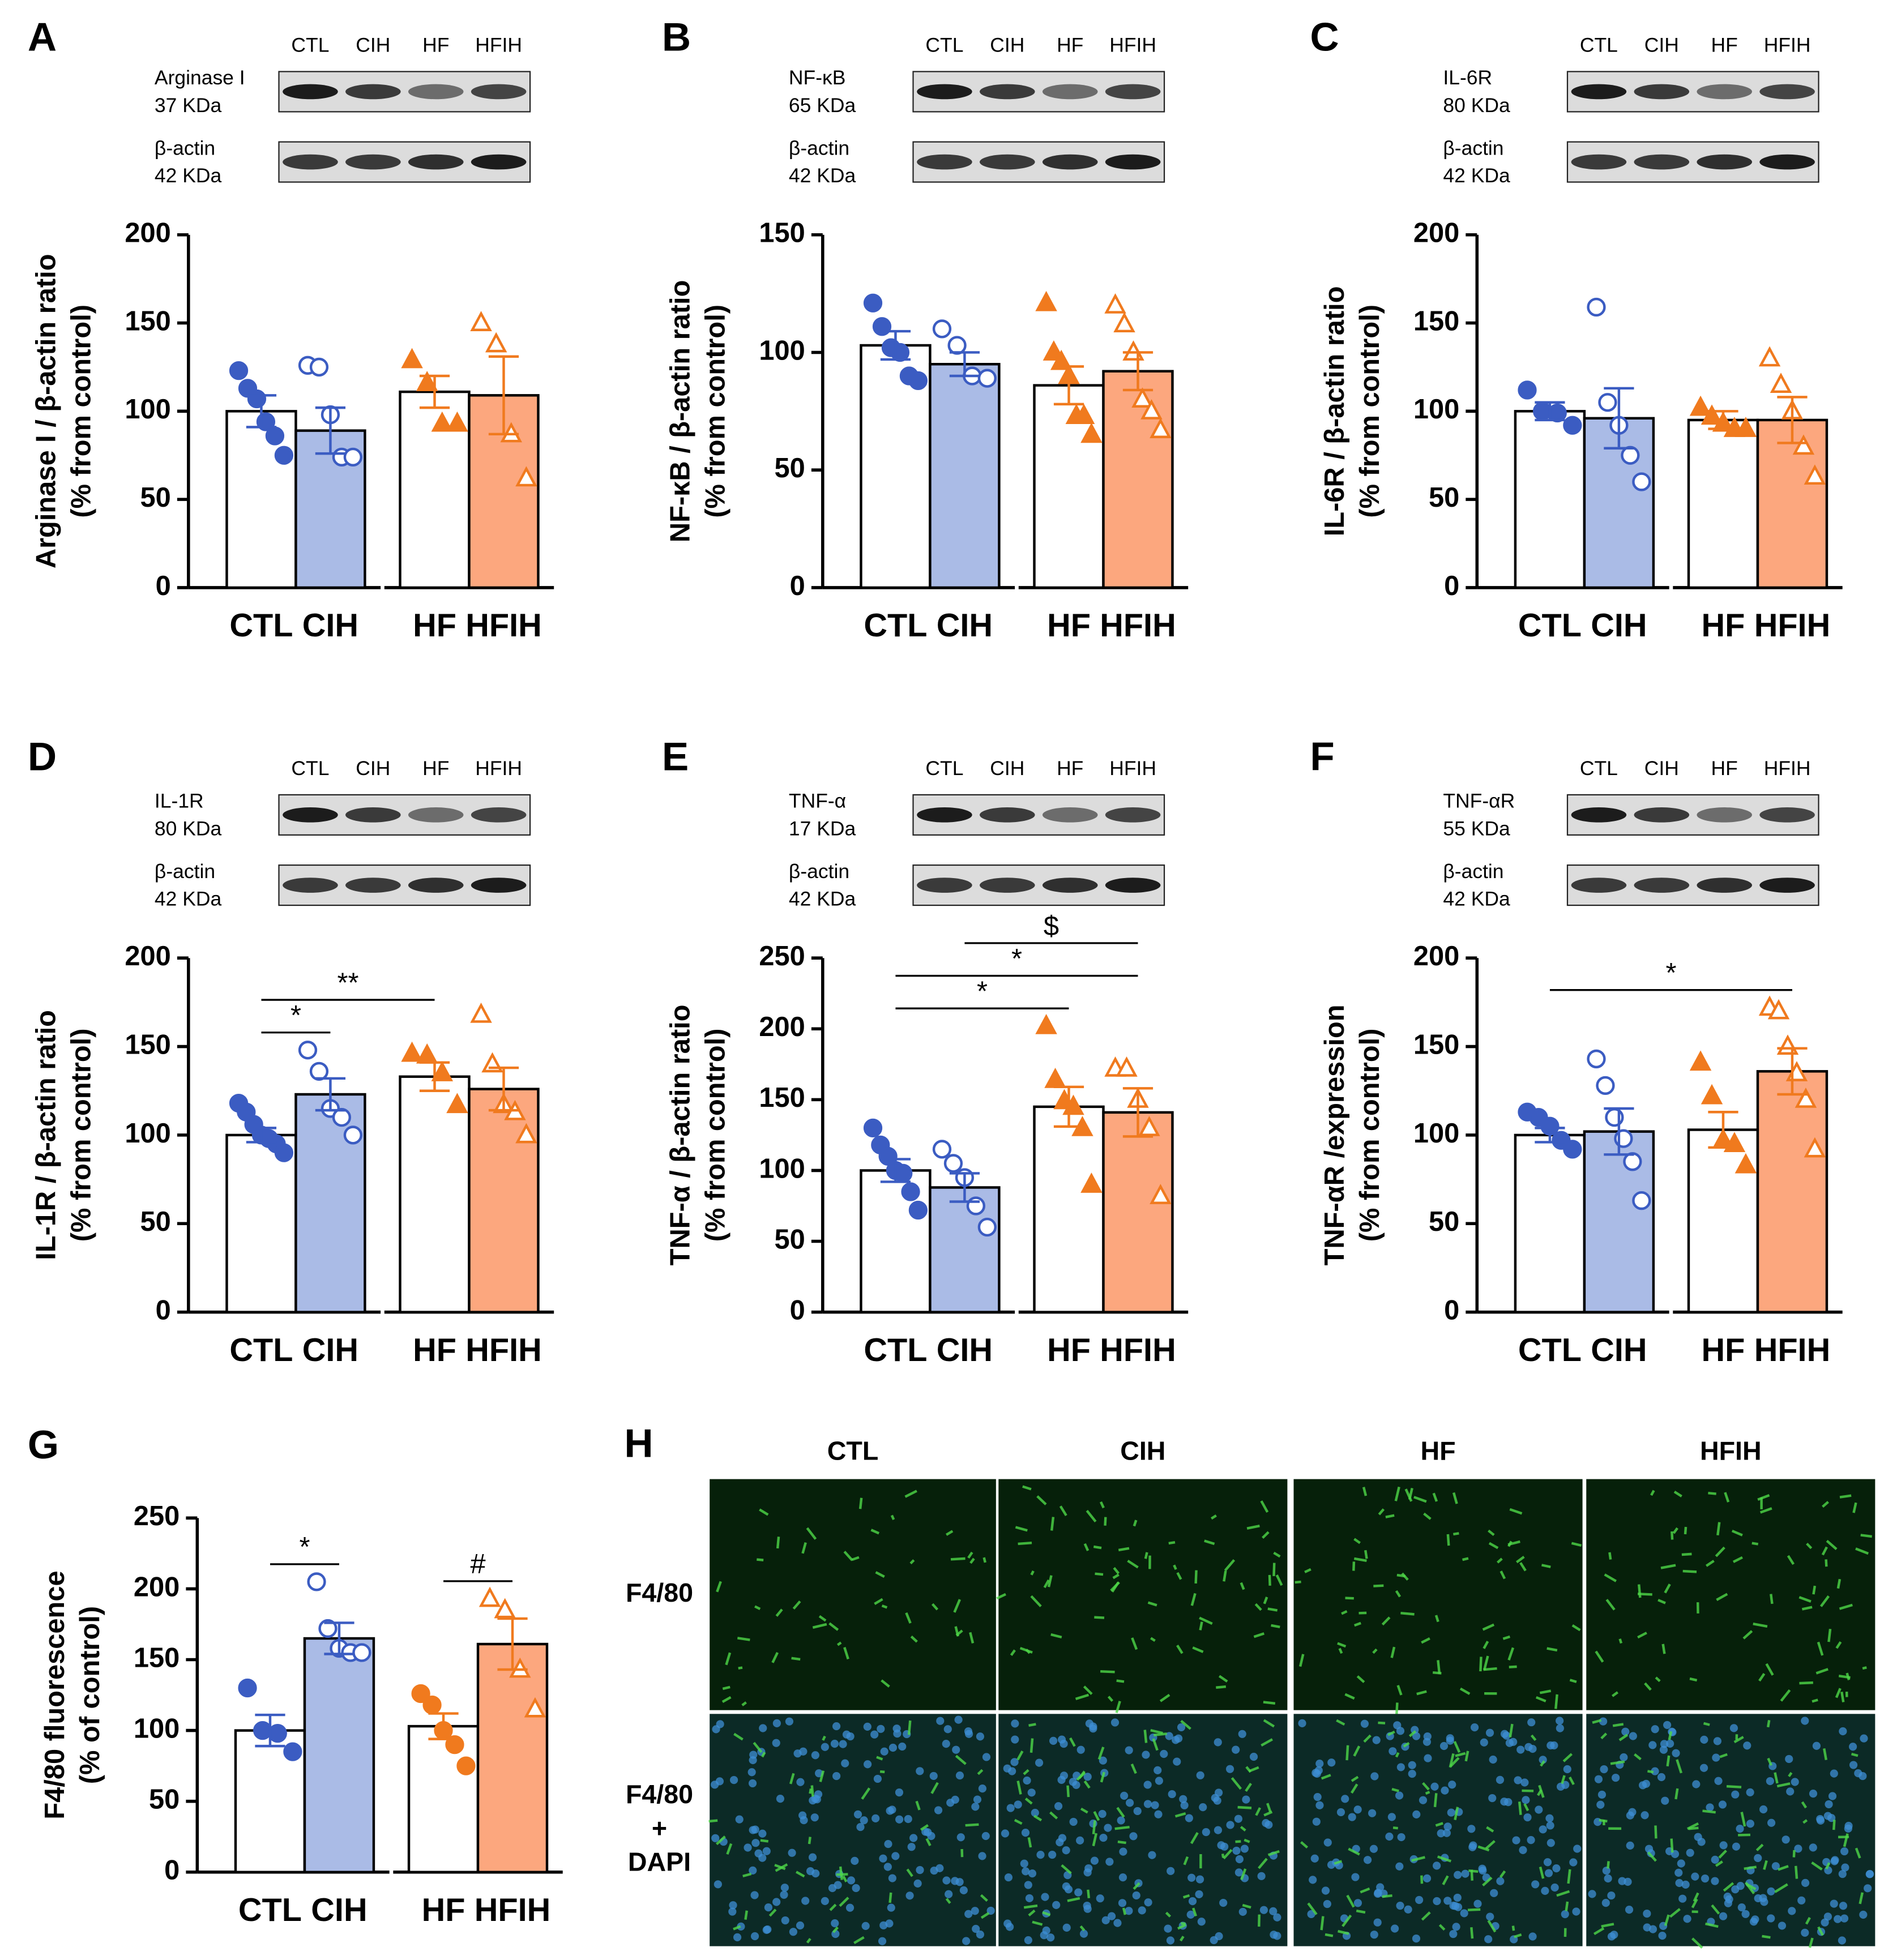 This screenshot has width=1884, height=1960. What do you see at coordinates (1324, 38) in the screenshot?
I see `panel-letter: C` at bounding box center [1324, 38].